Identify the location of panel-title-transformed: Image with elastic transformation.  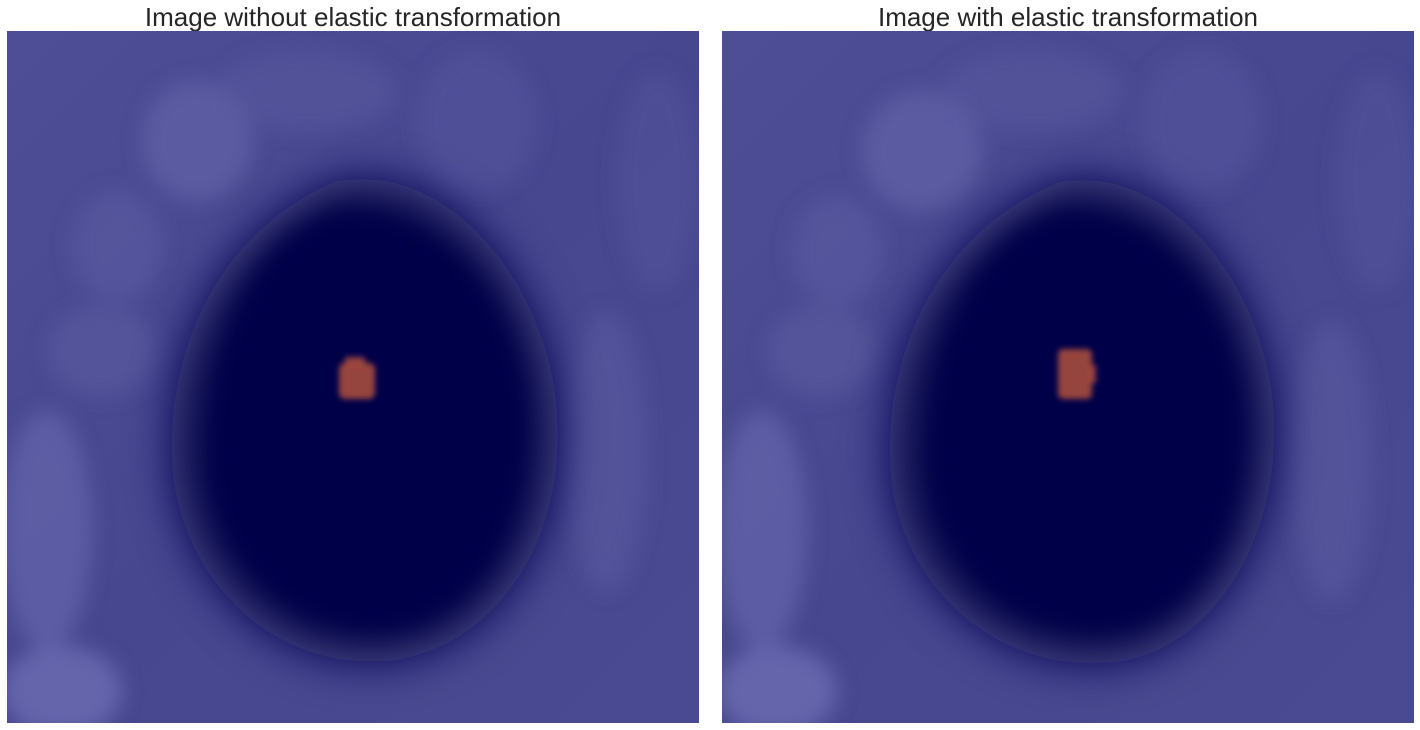
(1068, 17).